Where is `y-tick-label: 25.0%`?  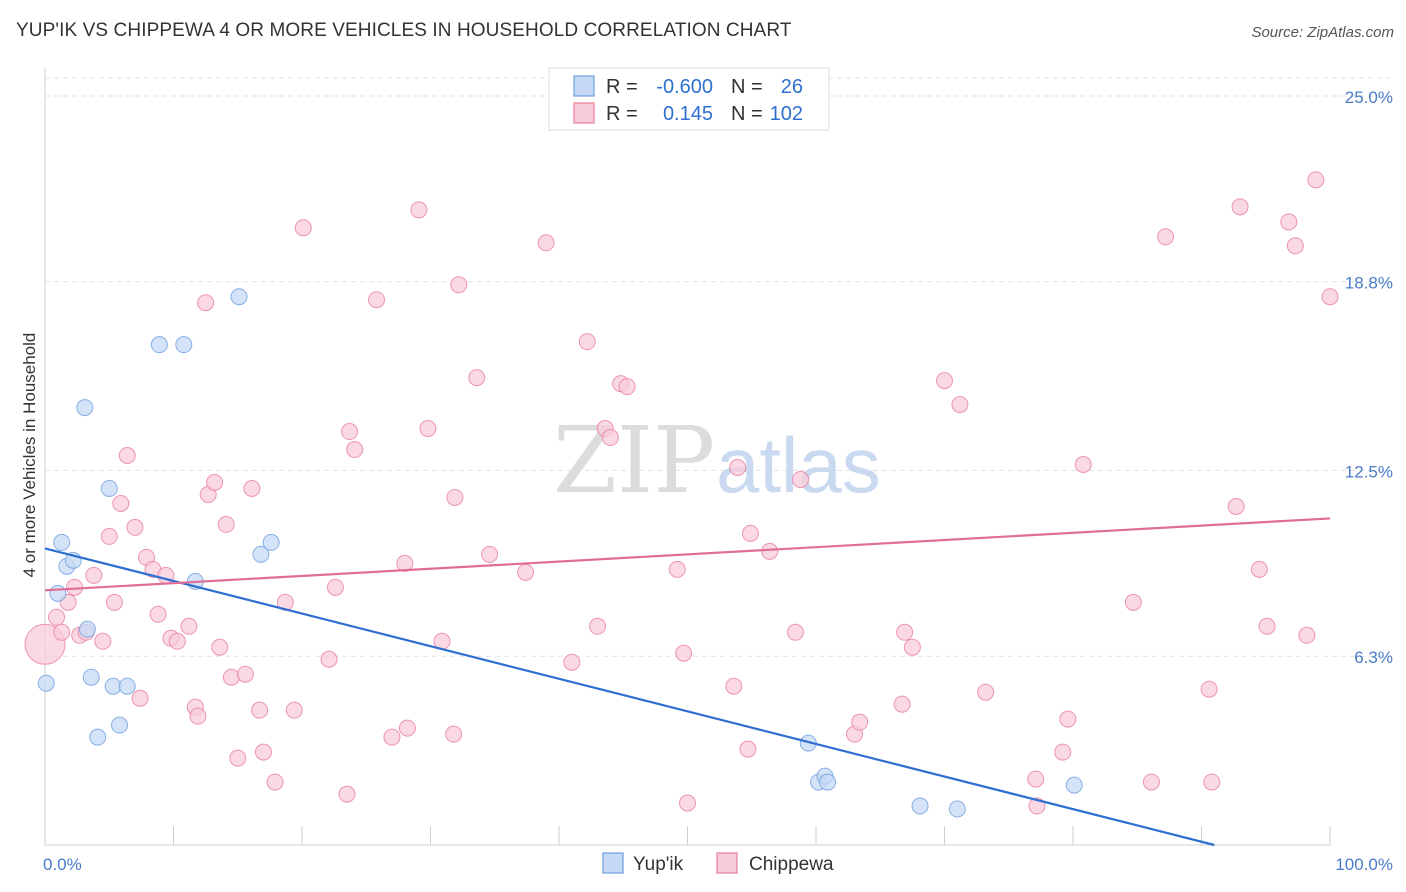
y-tick-label: 25.0% is located at coordinates (1369, 97).